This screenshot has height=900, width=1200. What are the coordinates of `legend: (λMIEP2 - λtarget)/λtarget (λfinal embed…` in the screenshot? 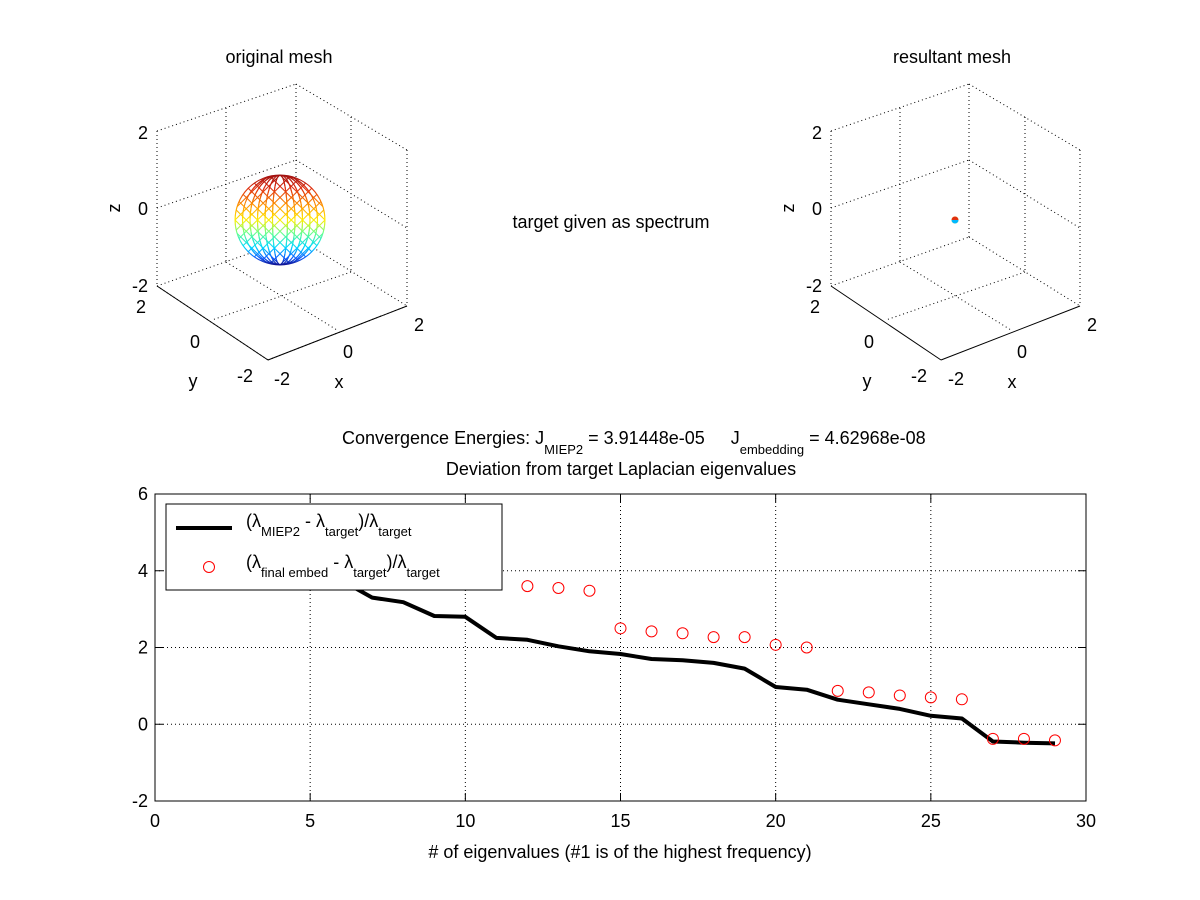 It's located at (334, 547).